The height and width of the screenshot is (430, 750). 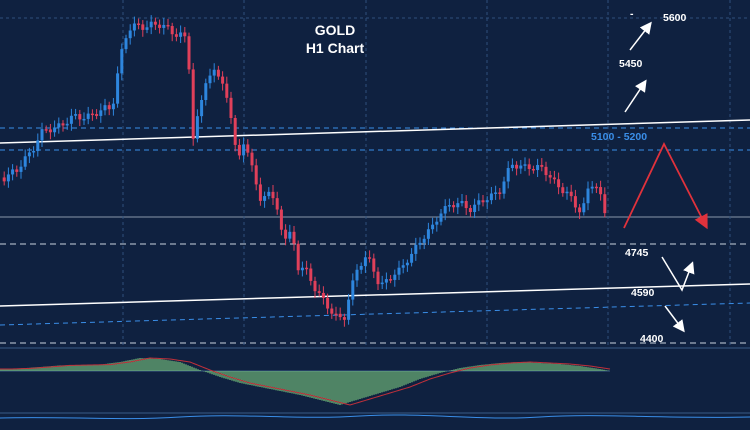 I want to click on level-label-4590: 4590, so click(x=643, y=293).